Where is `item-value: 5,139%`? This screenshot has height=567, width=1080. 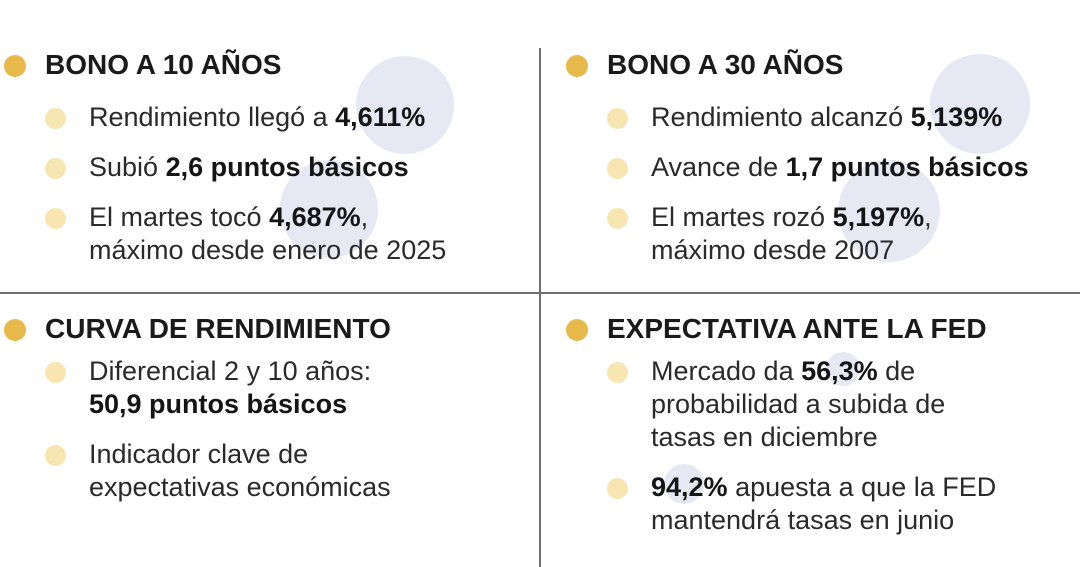
item-value: 5,139% is located at coordinates (957, 117).